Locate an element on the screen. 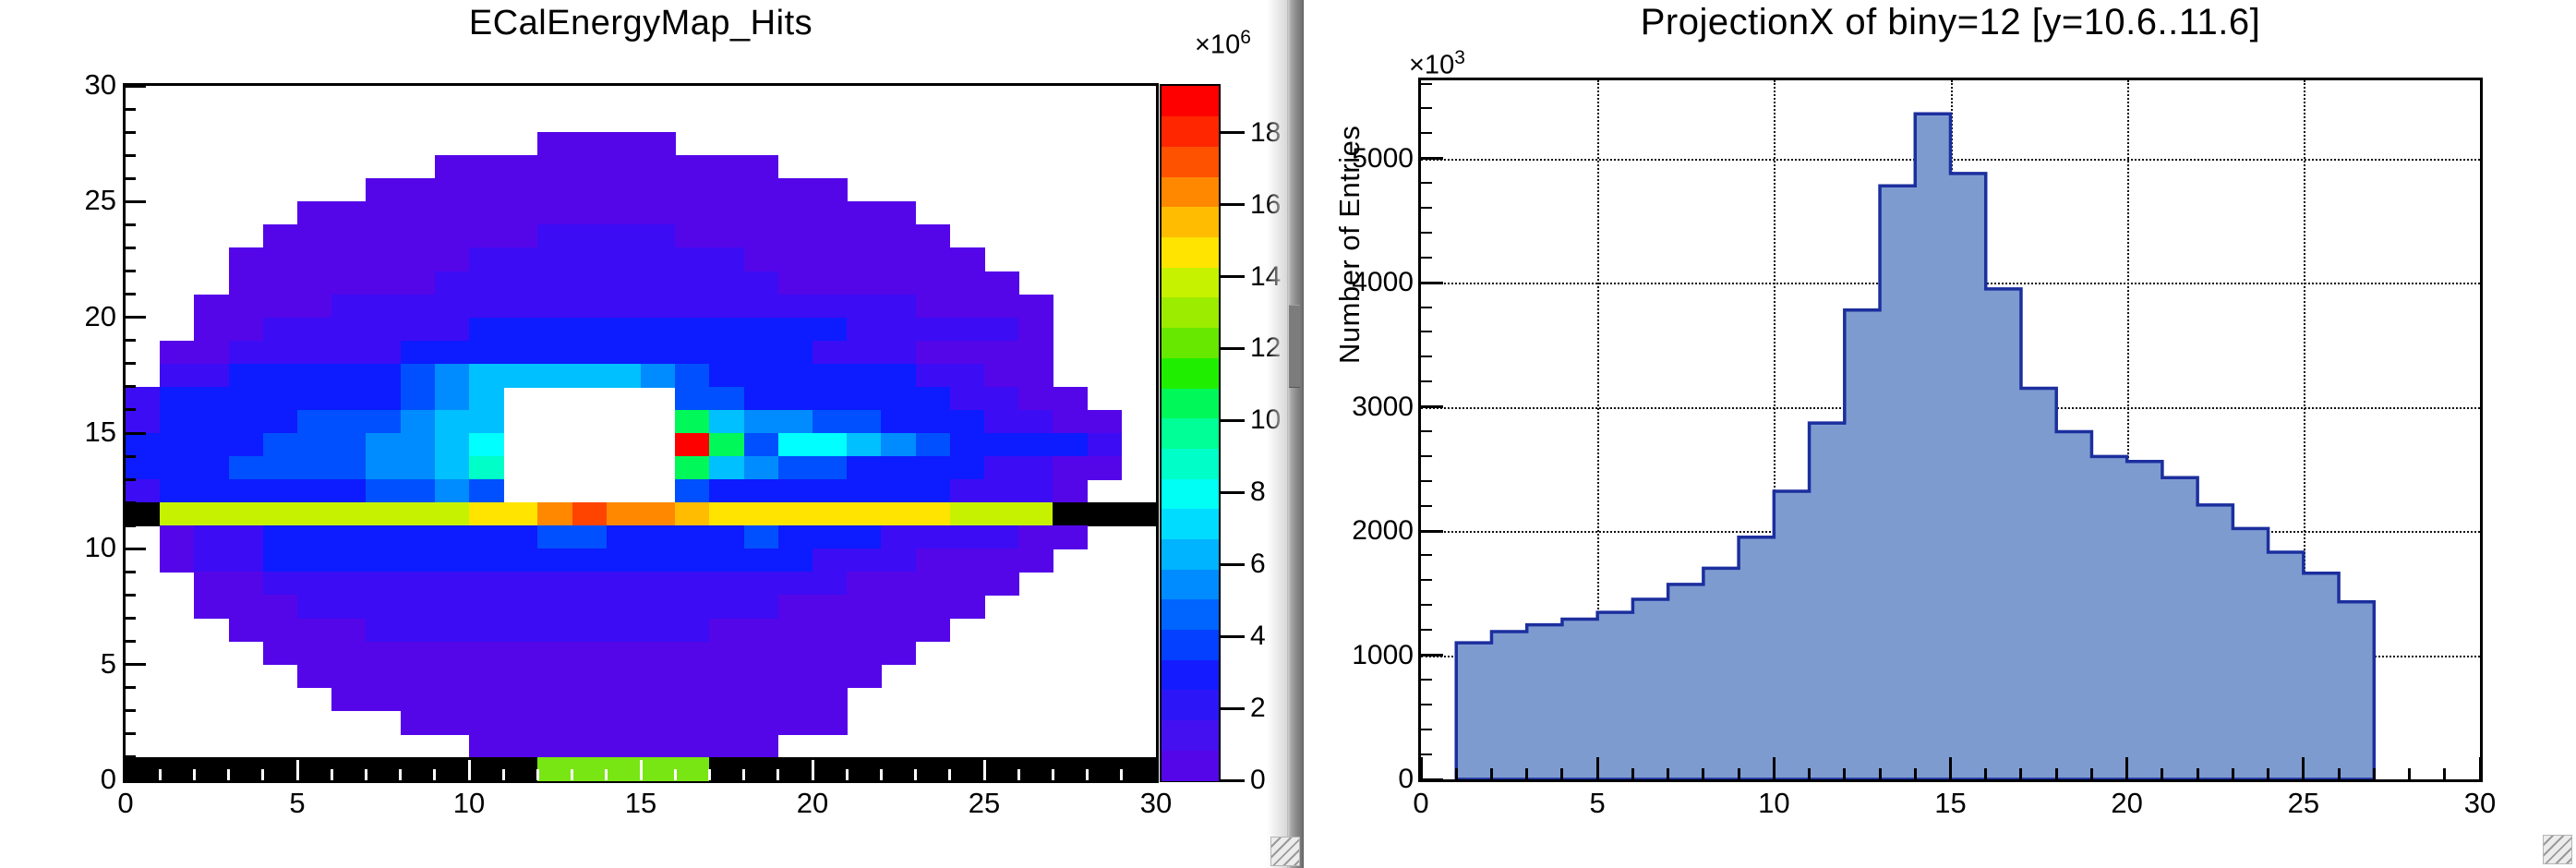 The image size is (2576, 868). x-axis-tick-label: 0 is located at coordinates (125, 803).